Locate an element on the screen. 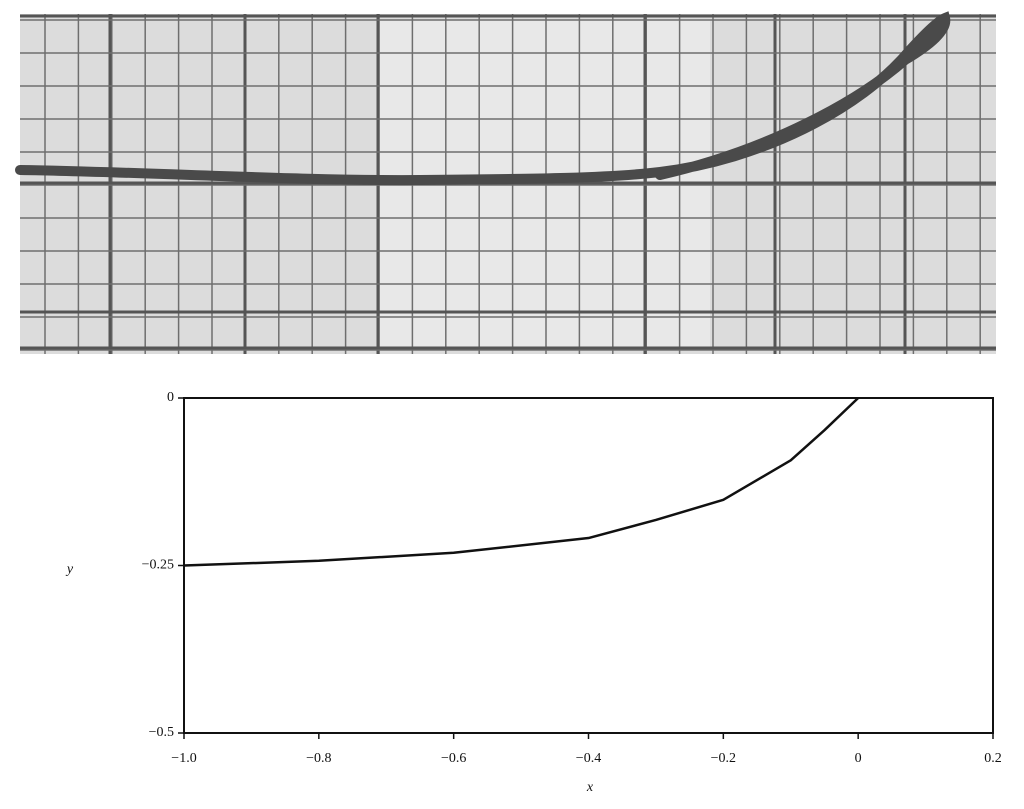  y-tick-label: −0.25 is located at coordinates (158, 565).